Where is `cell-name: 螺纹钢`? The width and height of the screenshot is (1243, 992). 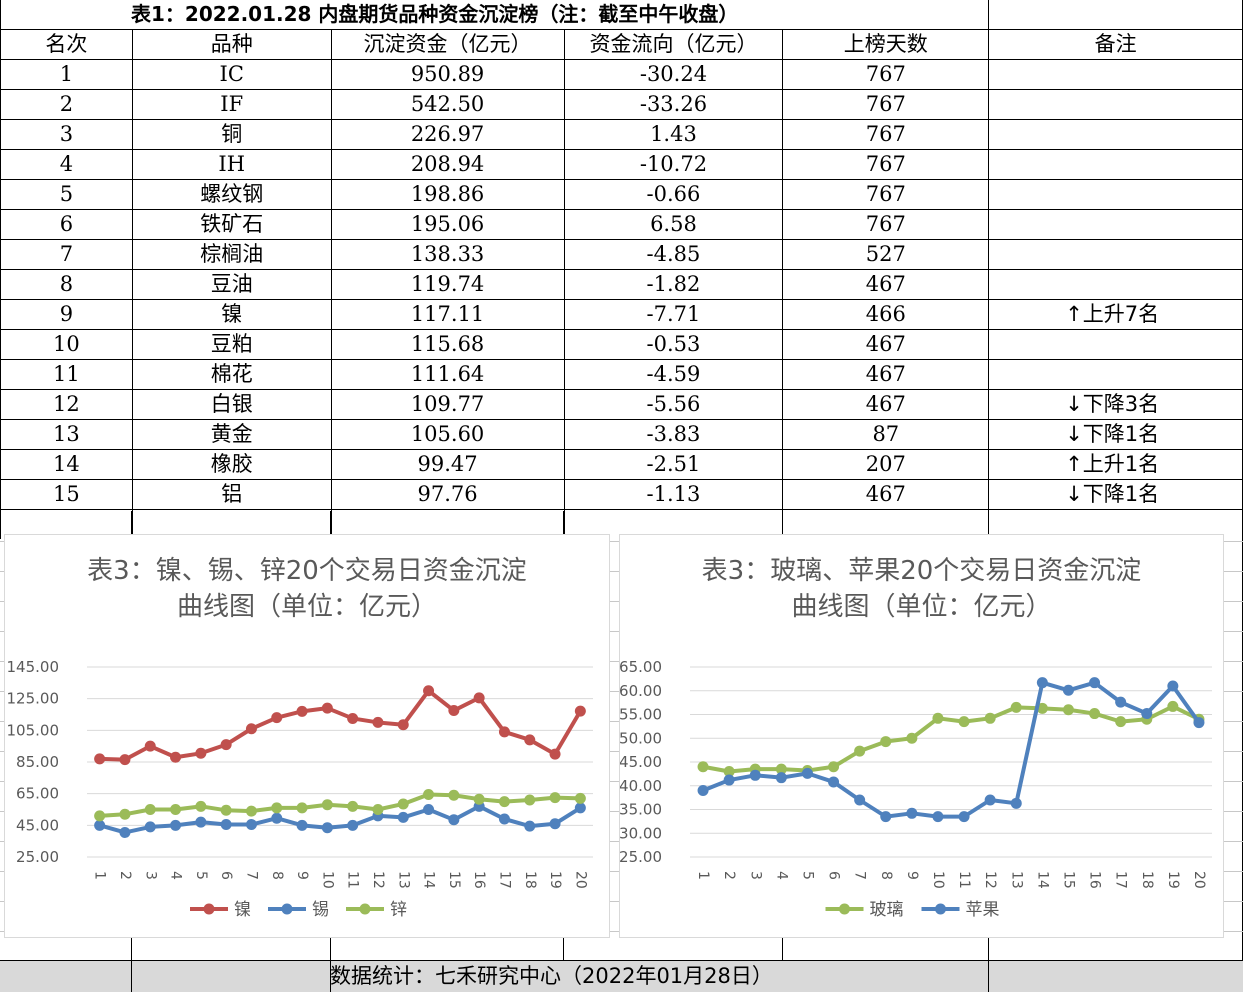 cell-name: 螺纹钢 is located at coordinates (231, 194).